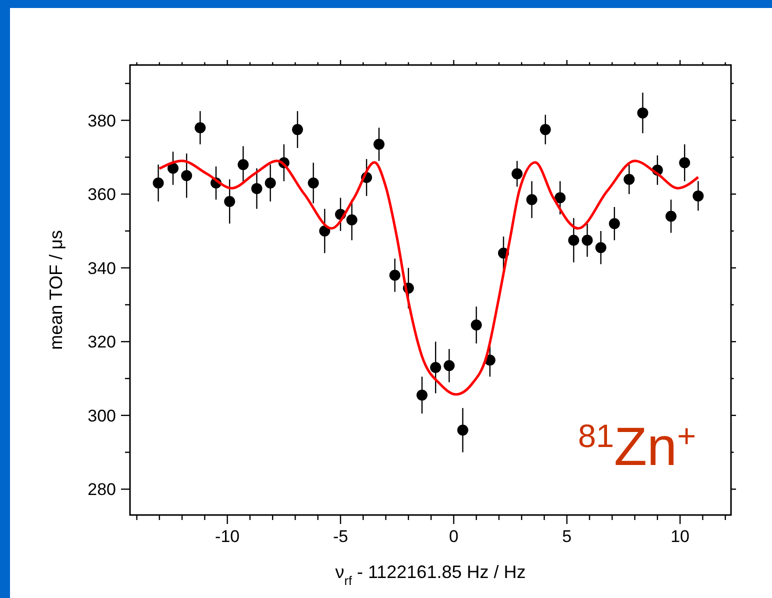 This screenshot has width=772, height=598. What do you see at coordinates (567, 536) in the screenshot?
I see `x-tick-label: 5` at bounding box center [567, 536].